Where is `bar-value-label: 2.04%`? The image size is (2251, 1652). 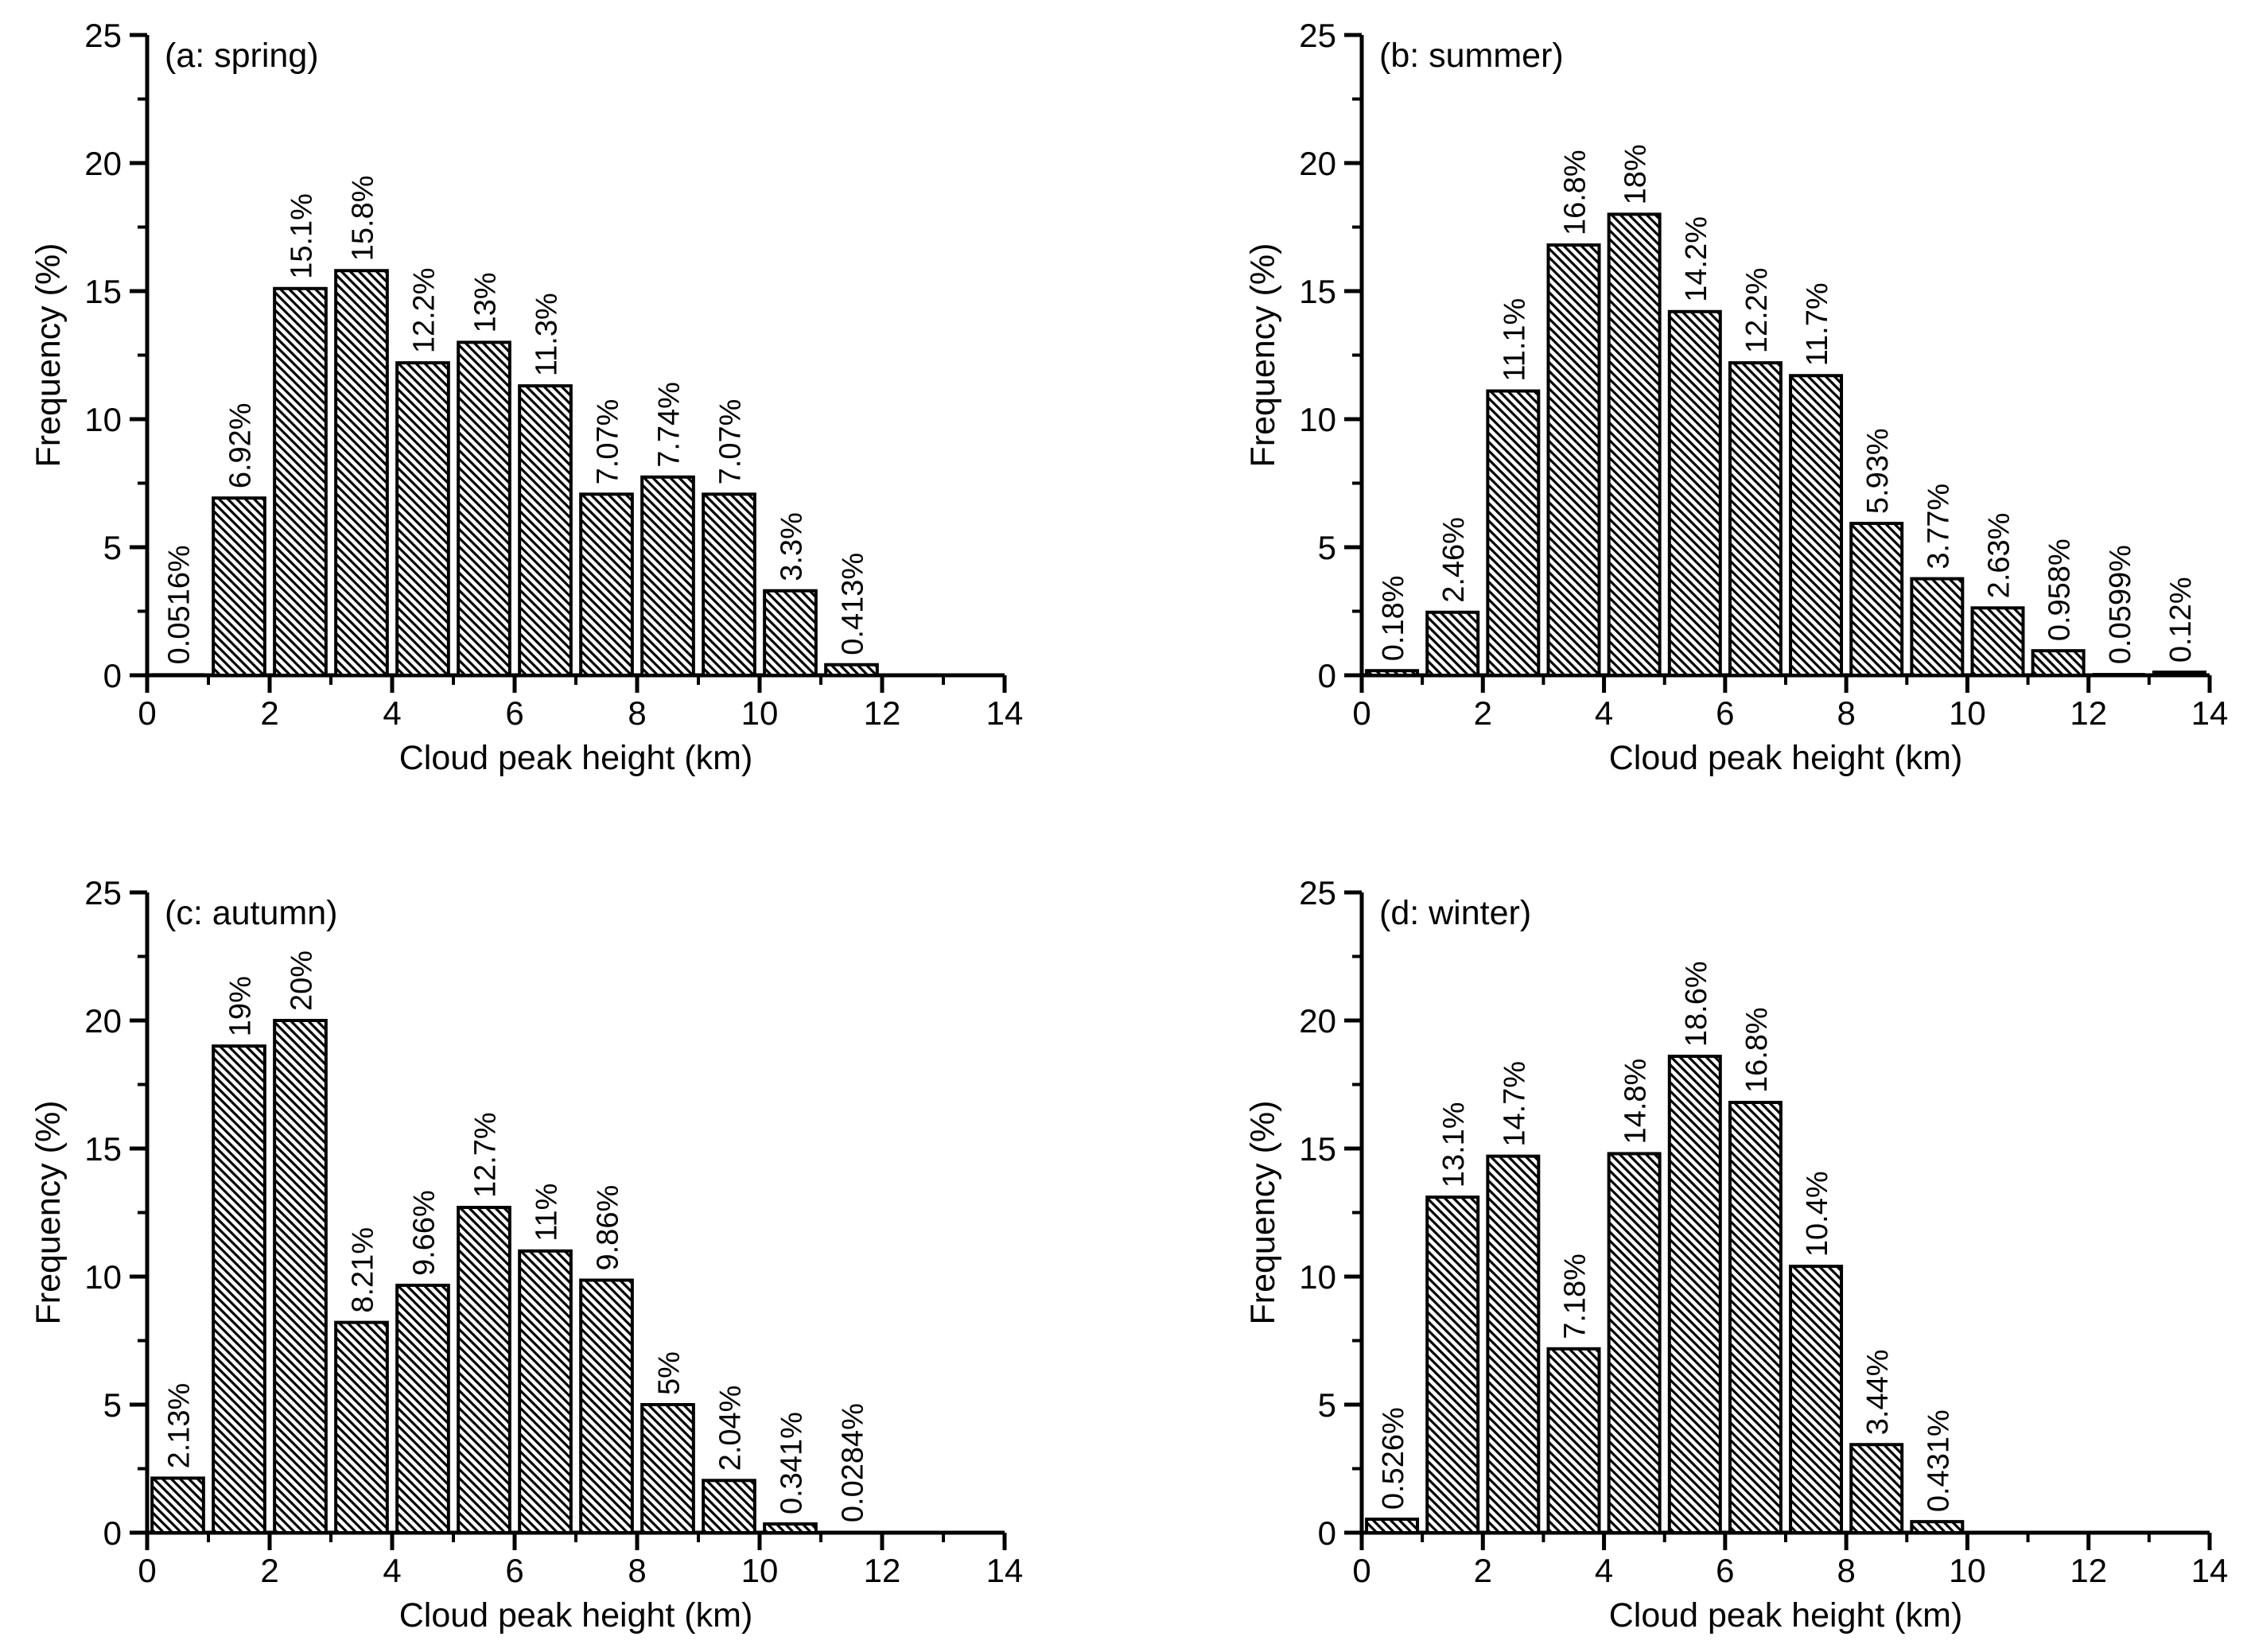
bar-value-label: 2.04% is located at coordinates (731, 1428).